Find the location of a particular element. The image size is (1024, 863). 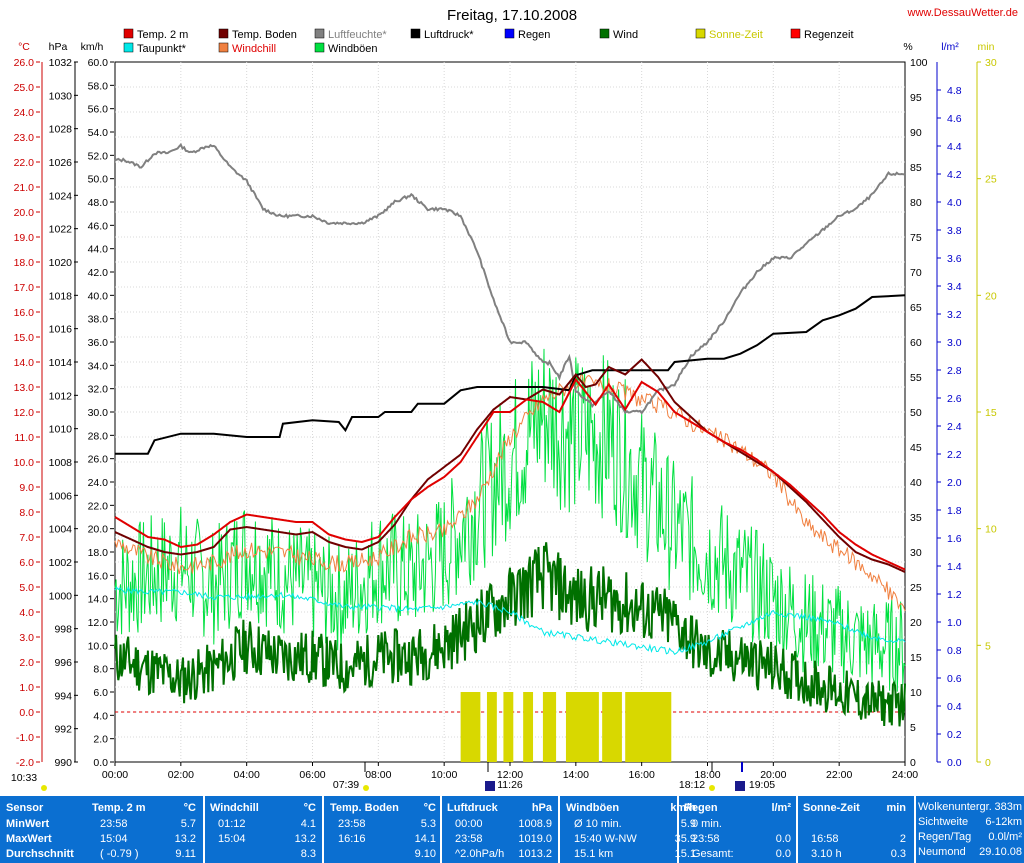

rain-tick: 3.0 is located at coordinates (954, 343).